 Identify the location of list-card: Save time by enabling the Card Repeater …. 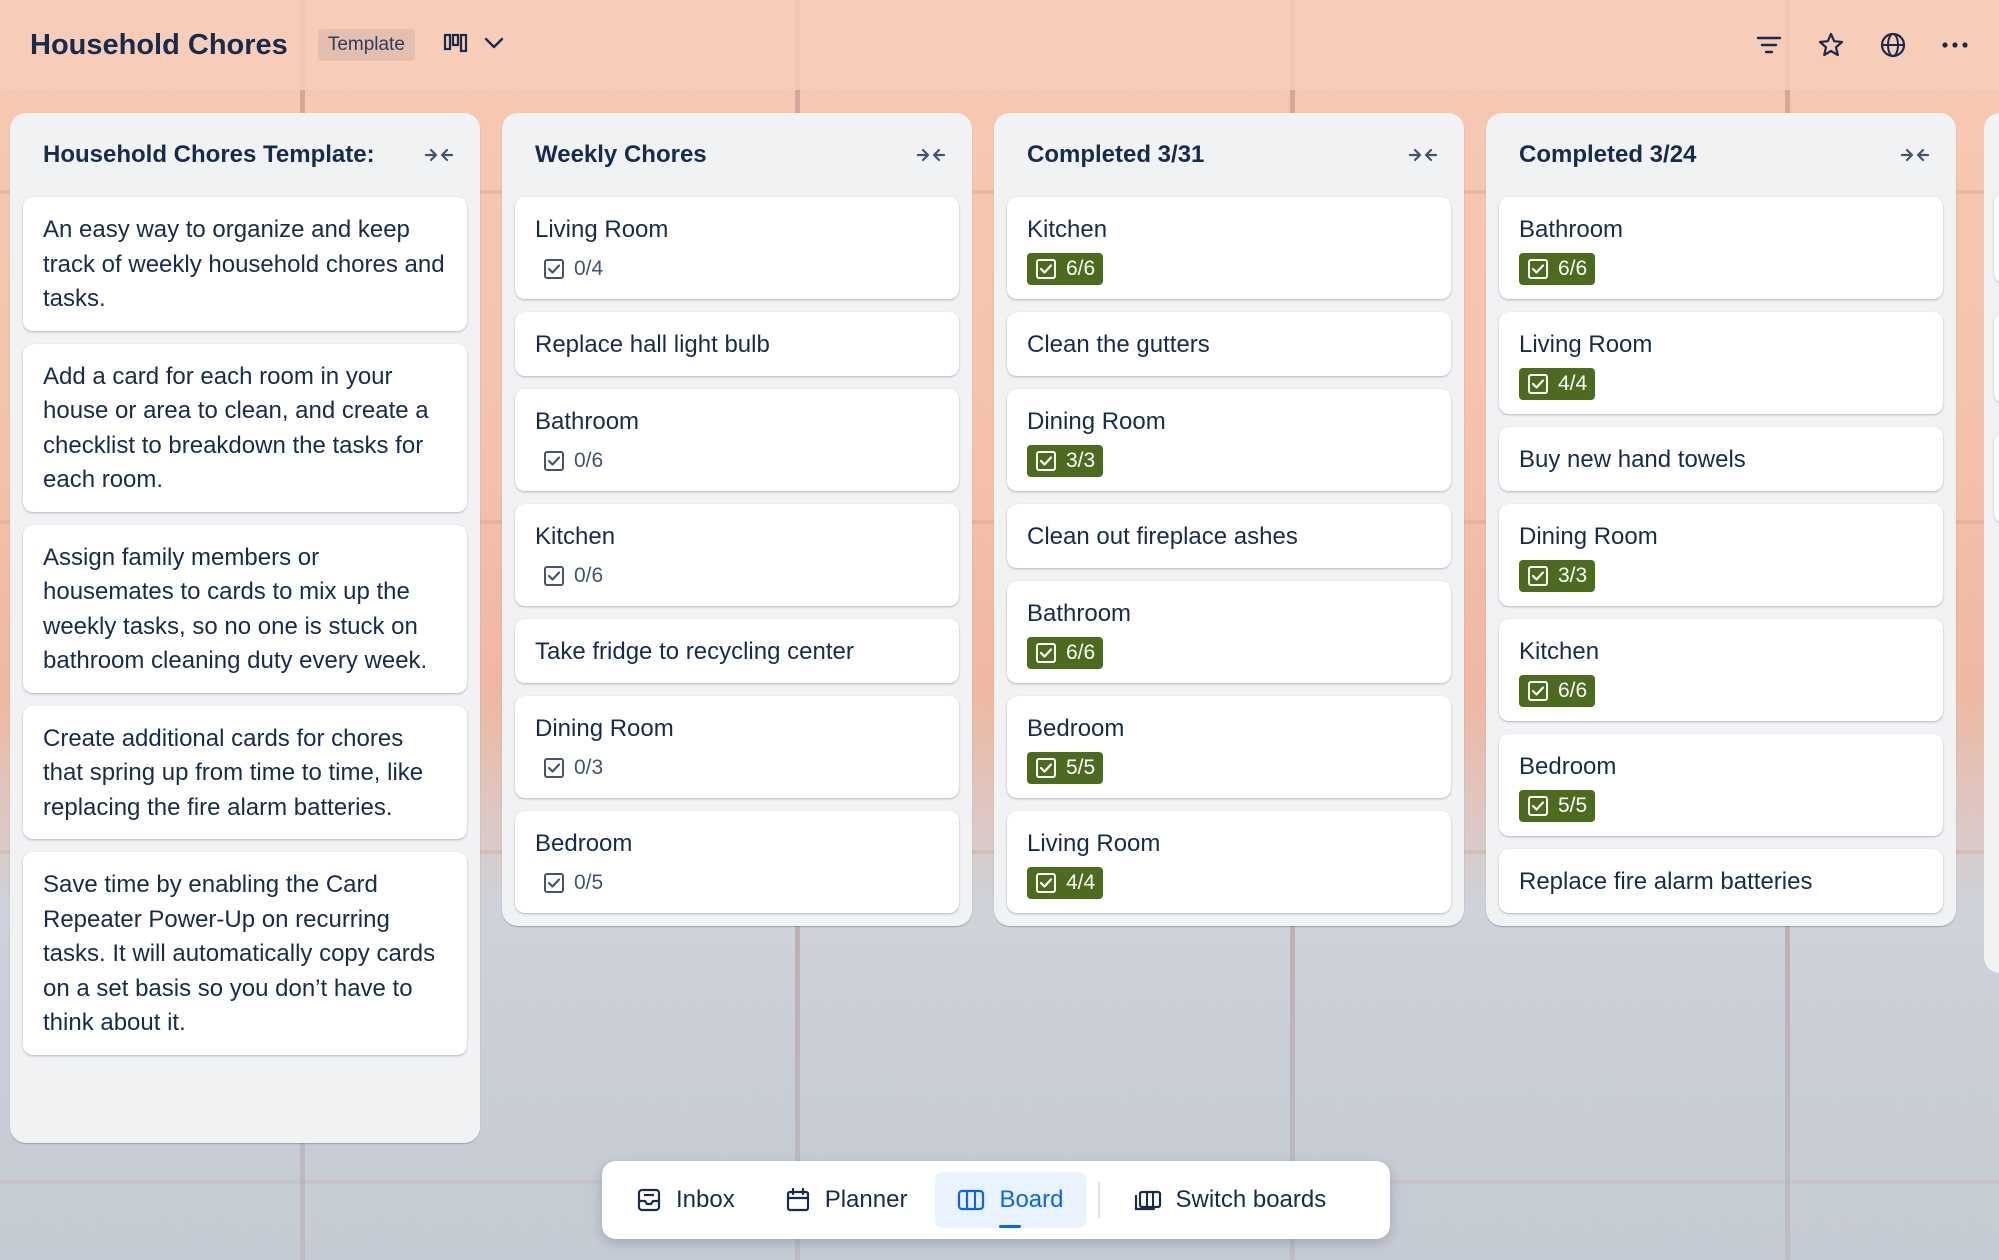
(245, 953).